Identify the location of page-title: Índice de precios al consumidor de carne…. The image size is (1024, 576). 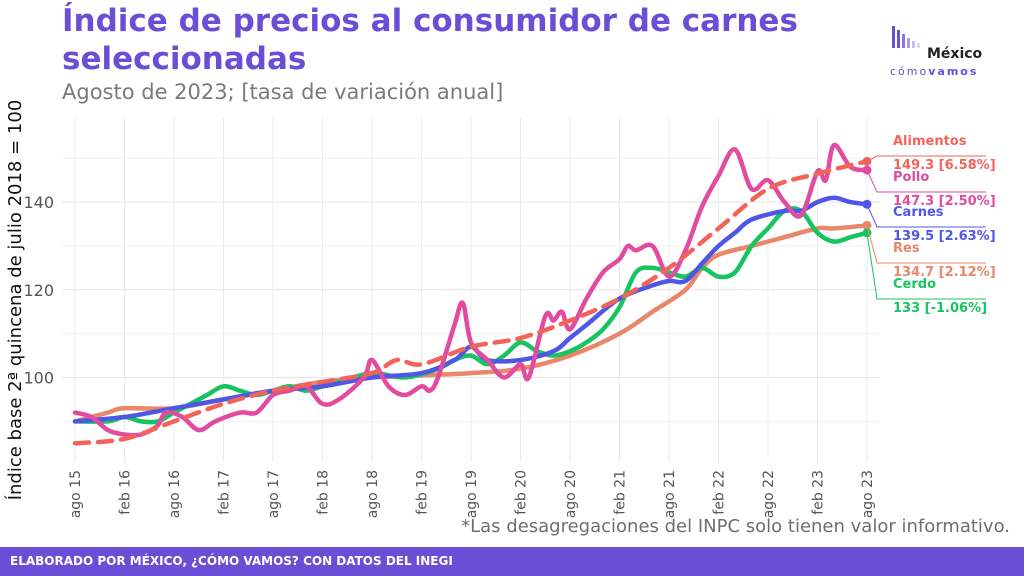
(430, 40).